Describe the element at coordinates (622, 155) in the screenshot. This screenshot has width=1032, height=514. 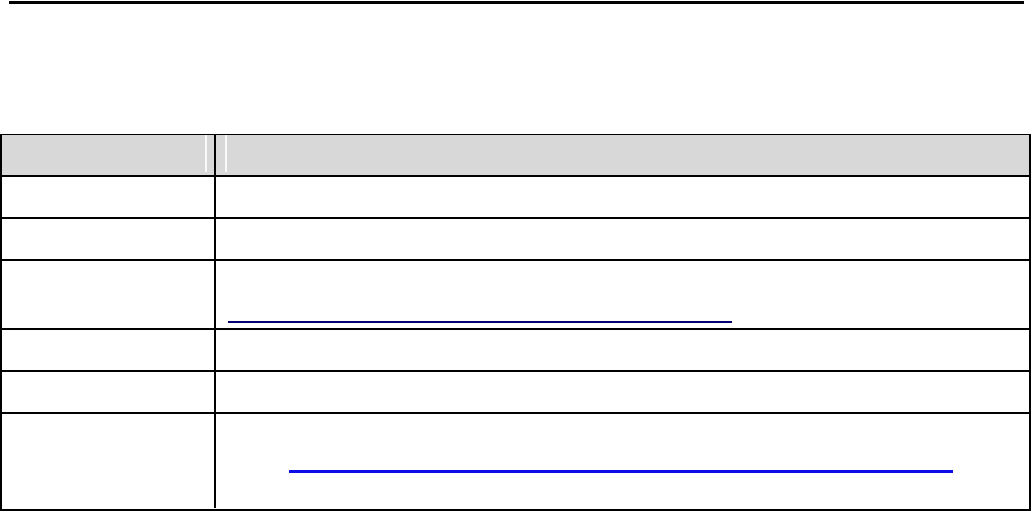
I see `table-header-cell-right` at that location.